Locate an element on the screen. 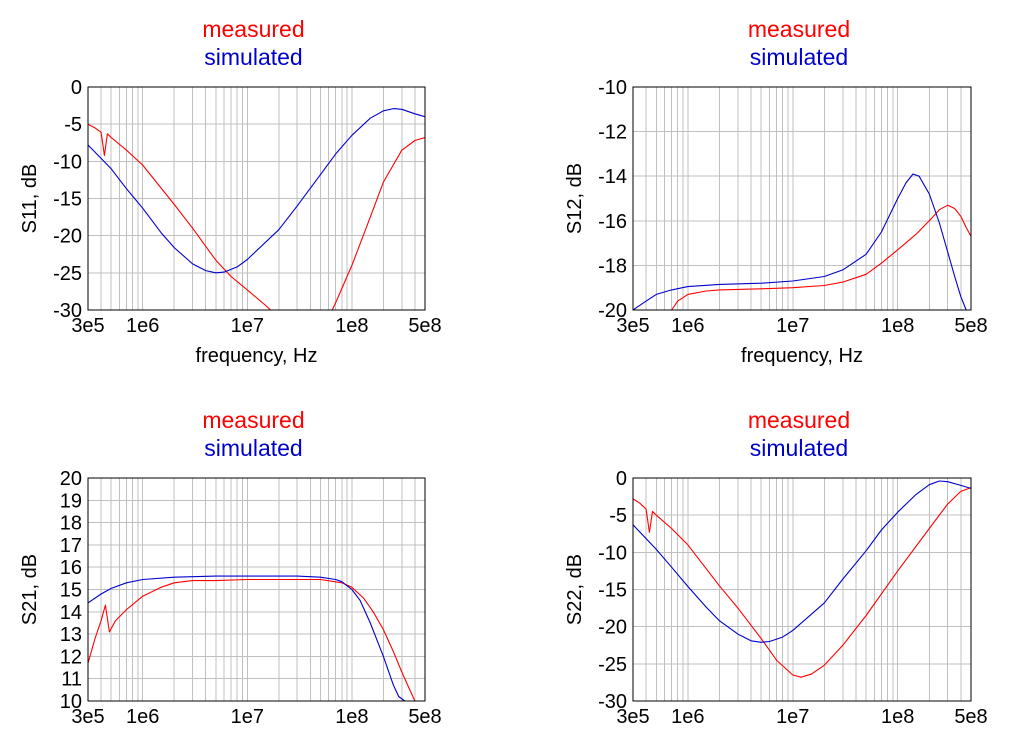 The width and height of the screenshot is (1009, 747). y-tick-label: 16 is located at coordinates (71, 568).